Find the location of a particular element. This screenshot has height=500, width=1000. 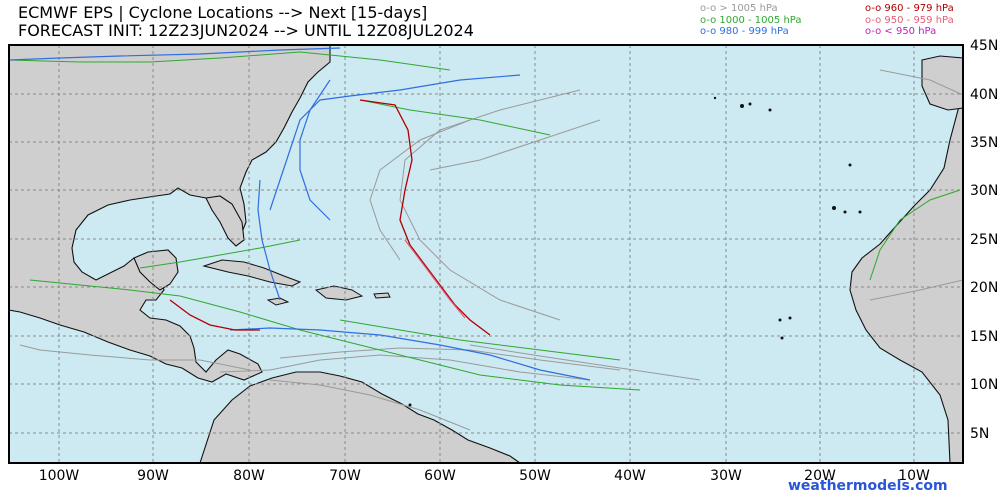

lon-label-100w: 100W is located at coordinates (59, 476).